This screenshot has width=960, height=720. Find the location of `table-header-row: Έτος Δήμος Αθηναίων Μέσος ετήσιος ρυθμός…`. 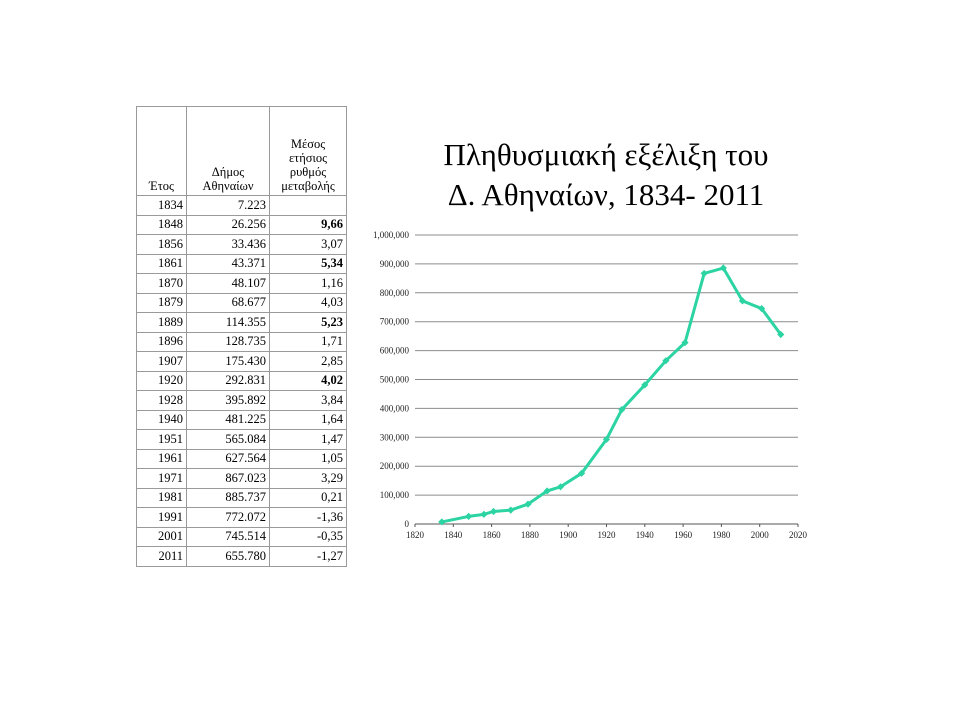

table-header-row: Έτος Δήμος Αθηναίων Μέσος ετήσιος ρυθμός… is located at coordinates (241, 151).